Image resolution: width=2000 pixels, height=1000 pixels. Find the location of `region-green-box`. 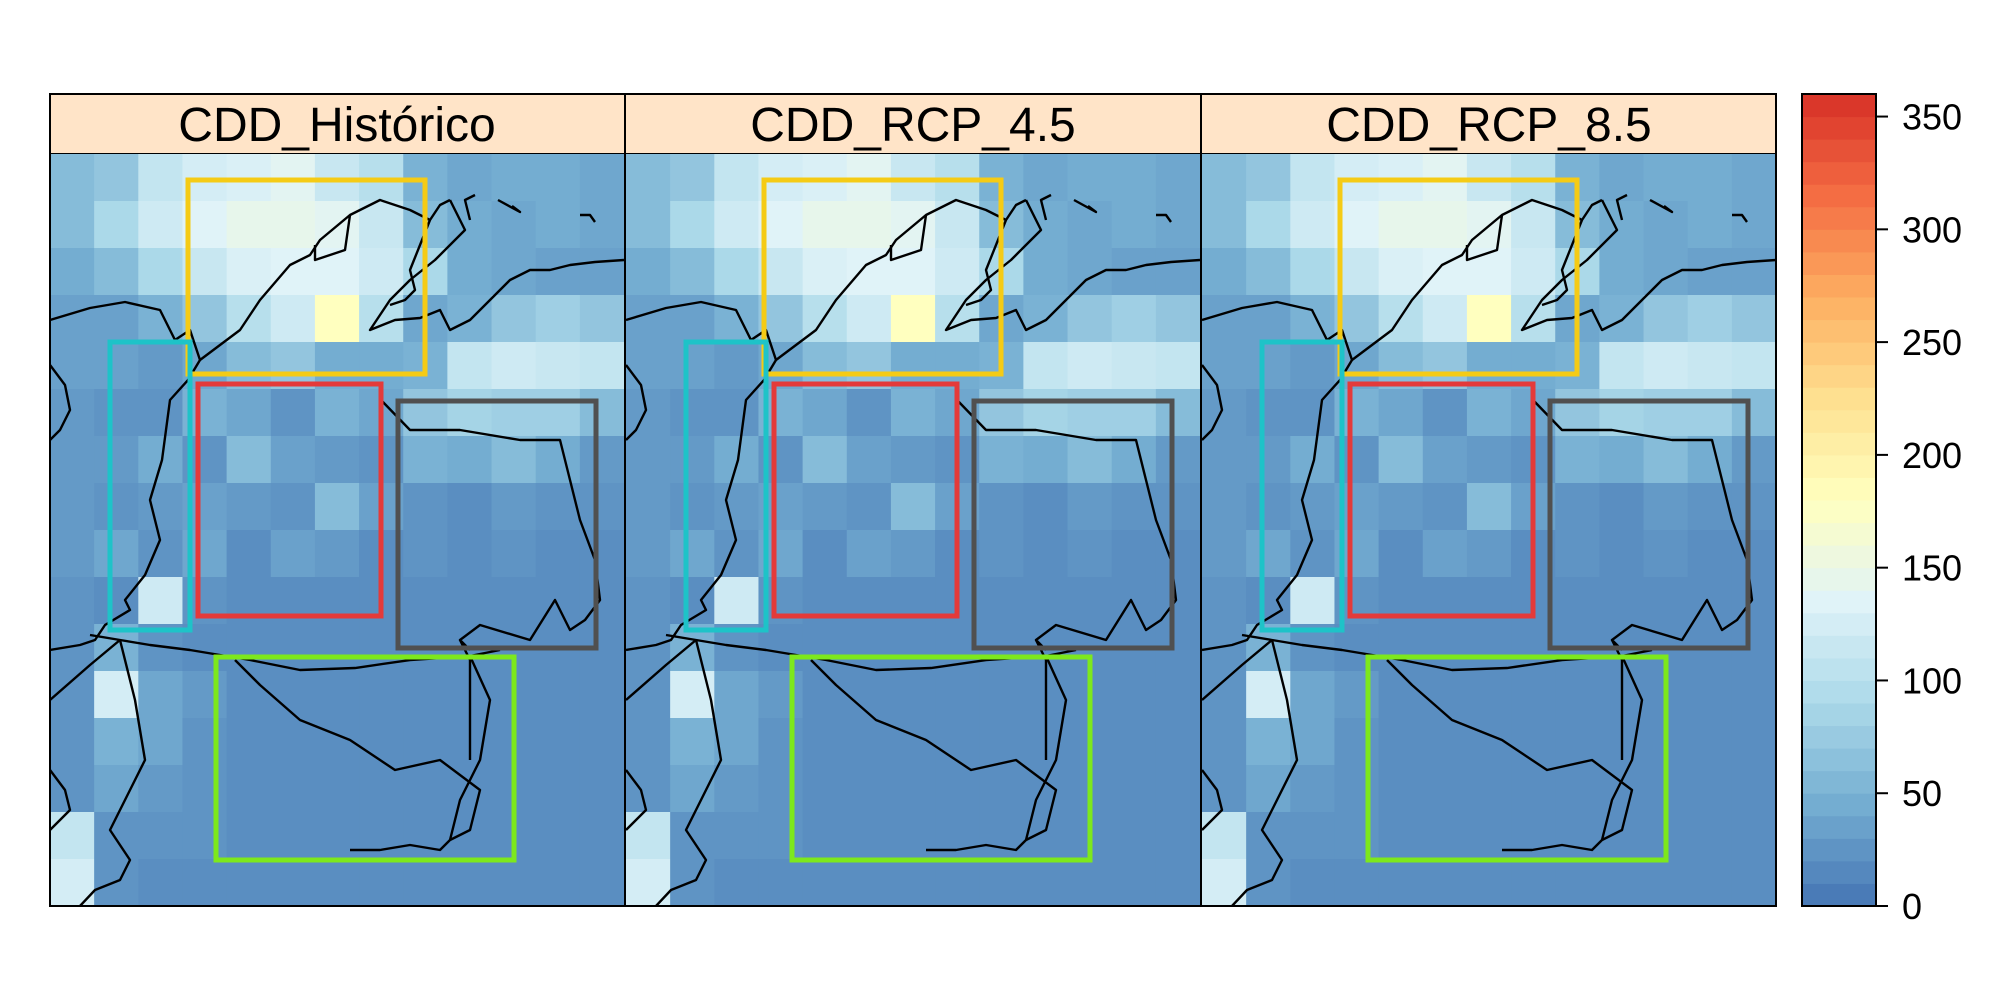

region-green-box is located at coordinates (365, 758).